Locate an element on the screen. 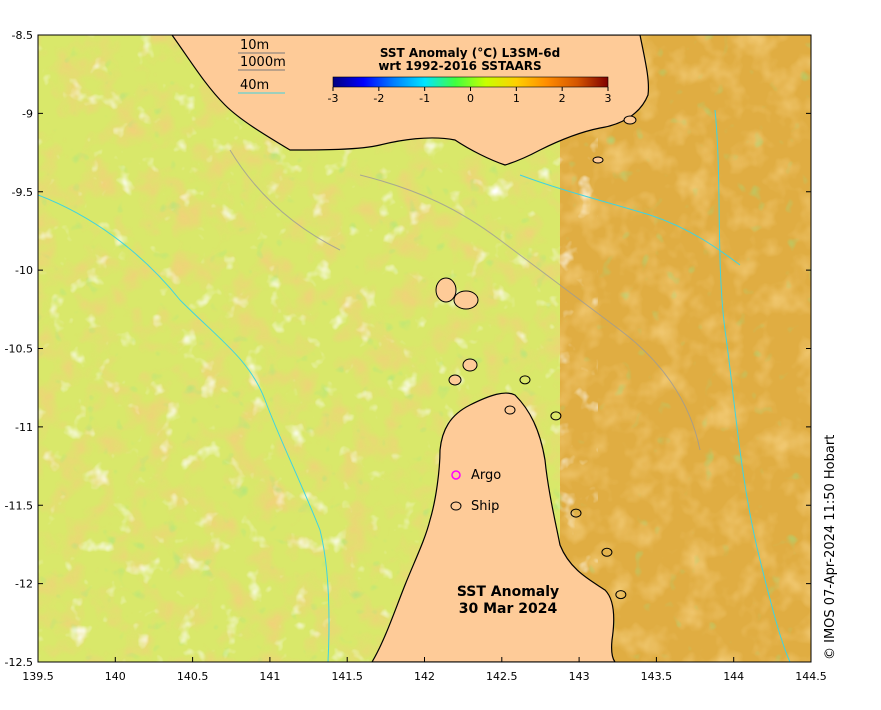  colorbar-tick-label: -1 is located at coordinates (424, 98).